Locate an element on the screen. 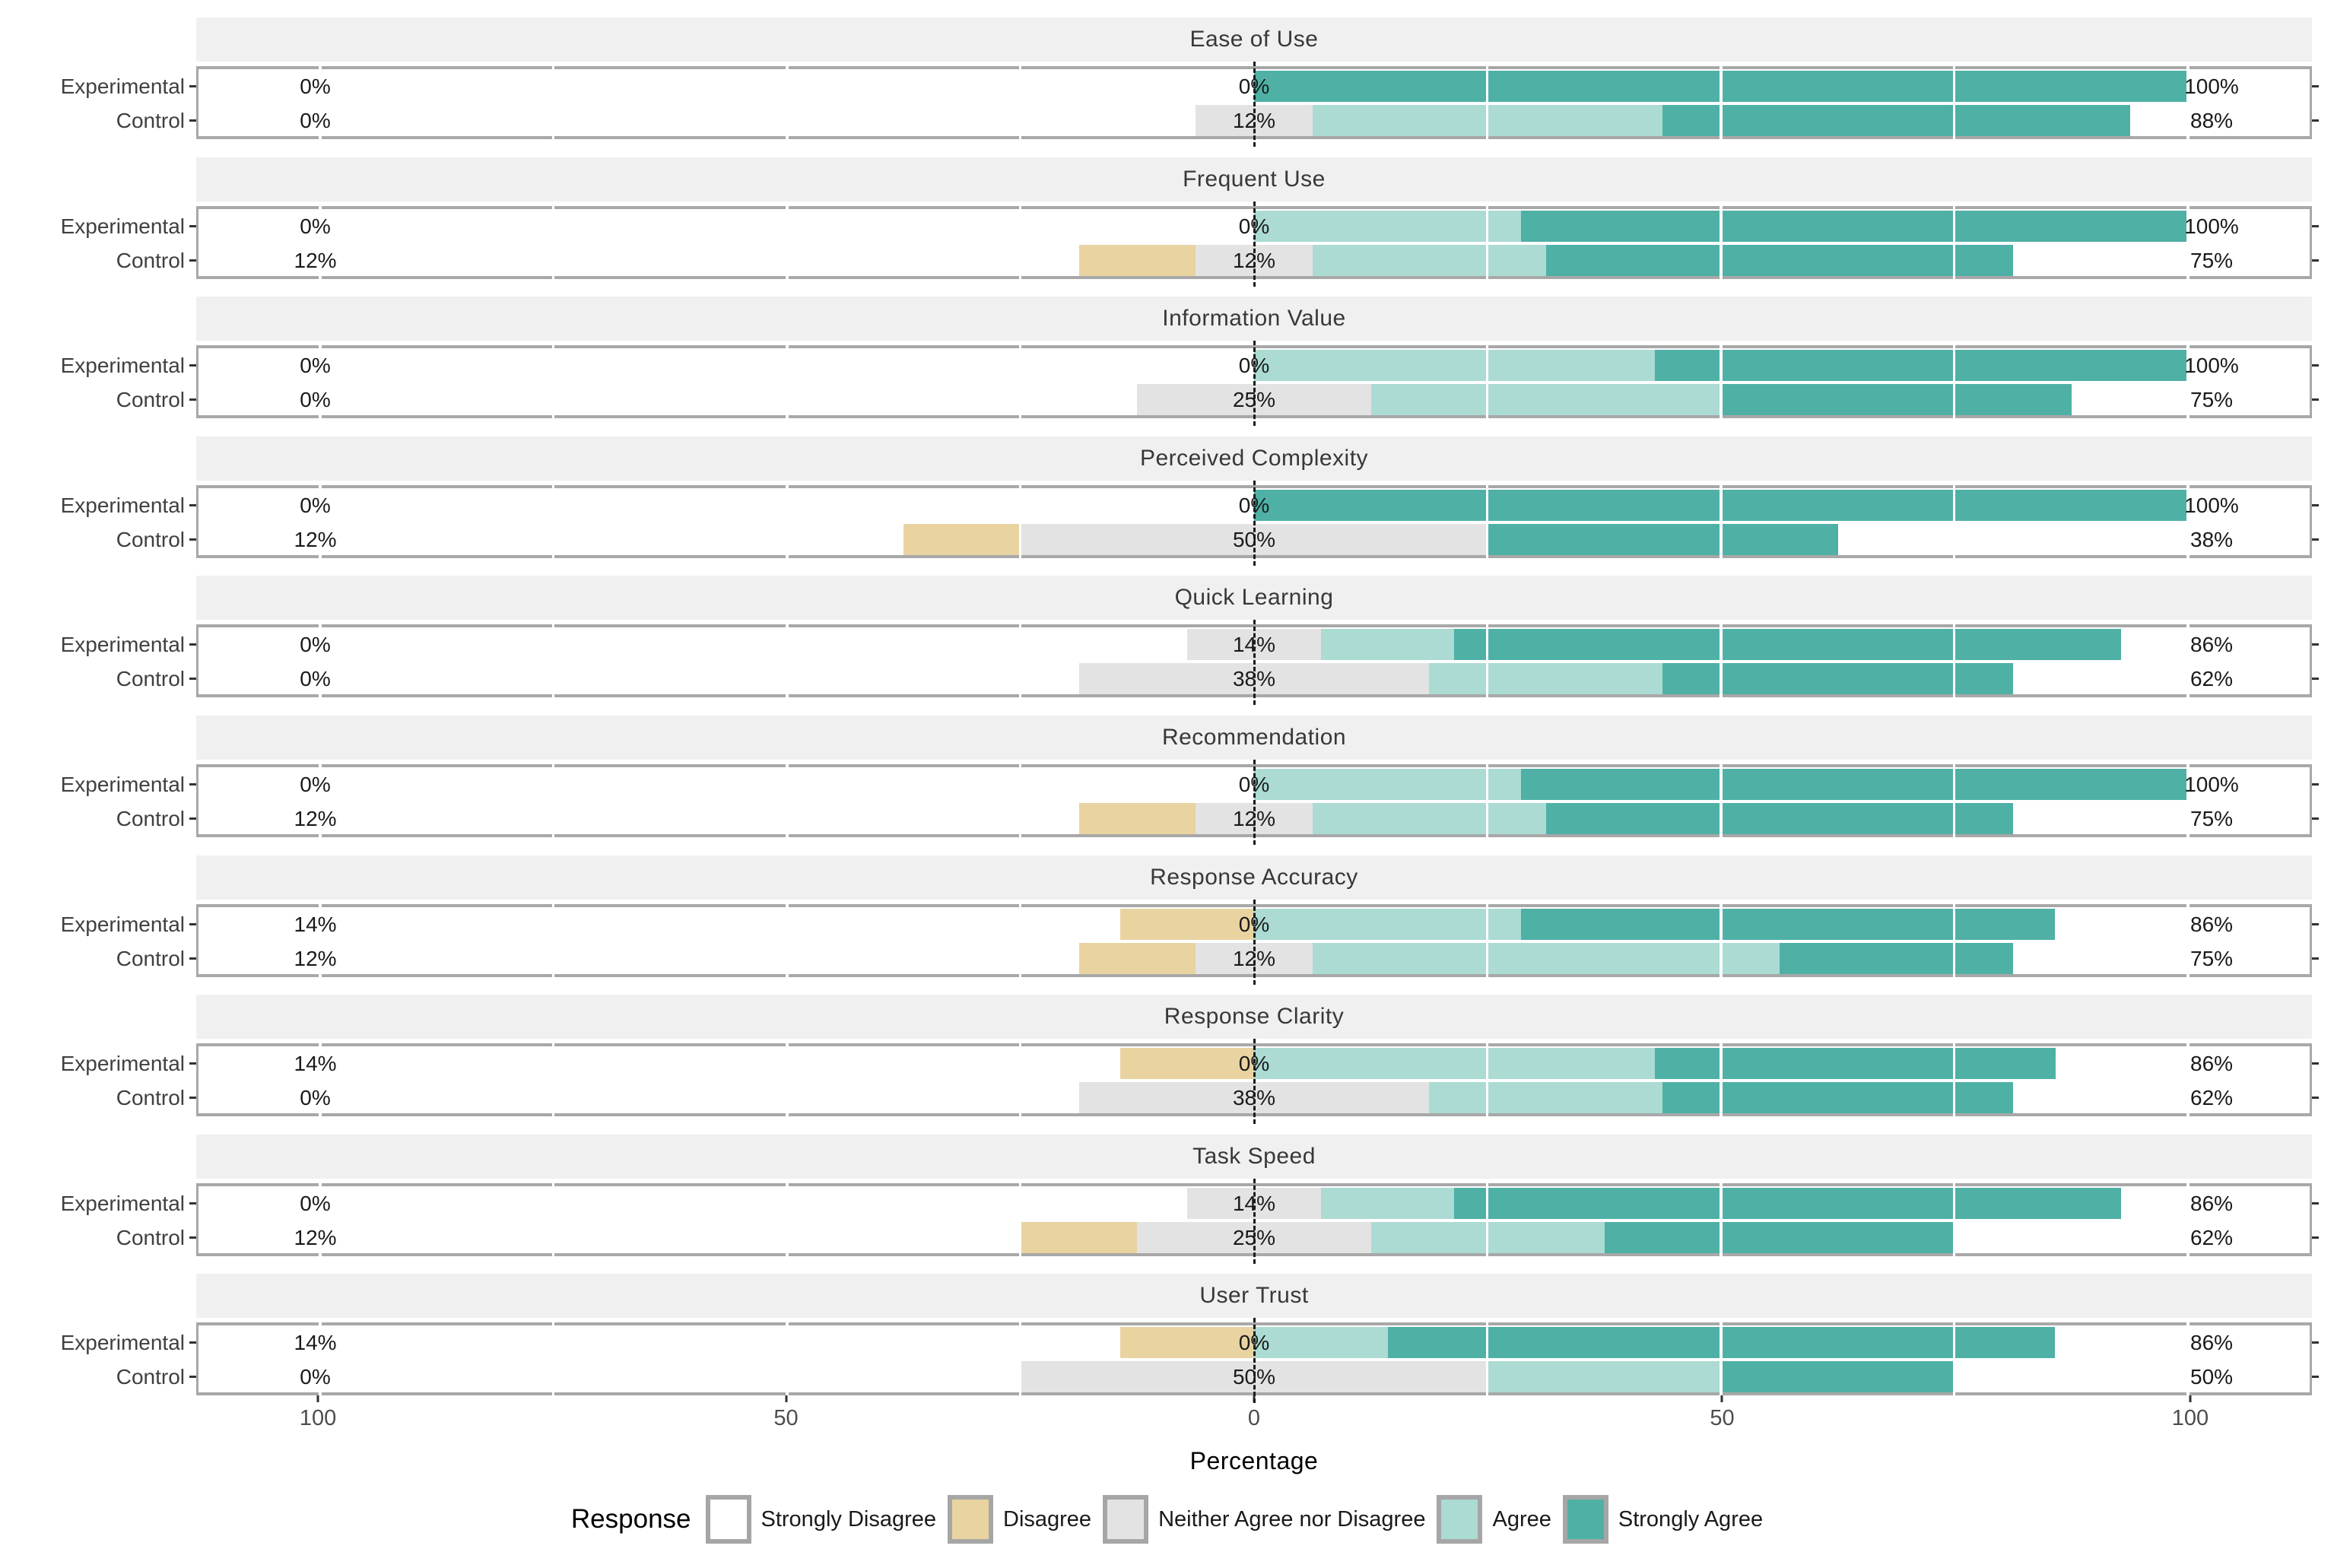 Image resolution: width=2334 pixels, height=1568 pixels. low-percent-label: 14% is located at coordinates (315, 1064).